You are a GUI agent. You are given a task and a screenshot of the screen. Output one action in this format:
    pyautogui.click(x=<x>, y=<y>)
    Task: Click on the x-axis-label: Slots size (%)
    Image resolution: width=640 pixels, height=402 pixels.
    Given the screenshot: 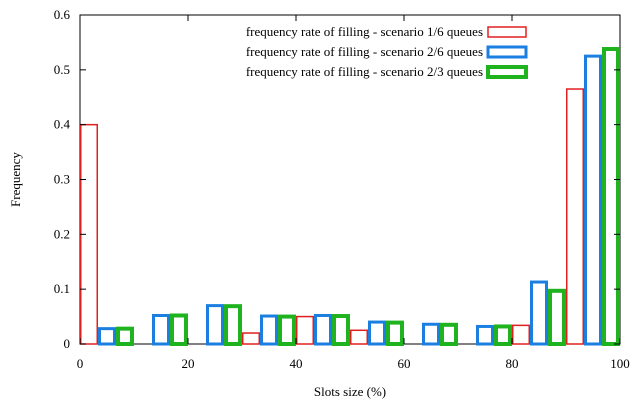 What is the action you would take?
    pyautogui.click(x=350, y=391)
    